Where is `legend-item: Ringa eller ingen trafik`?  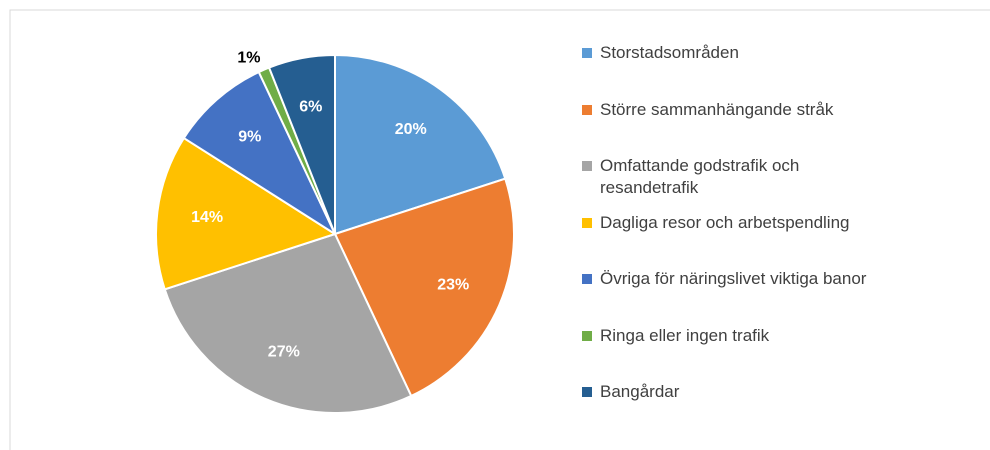 legend-item: Ringa eller ingen trafik is located at coordinates (757, 336).